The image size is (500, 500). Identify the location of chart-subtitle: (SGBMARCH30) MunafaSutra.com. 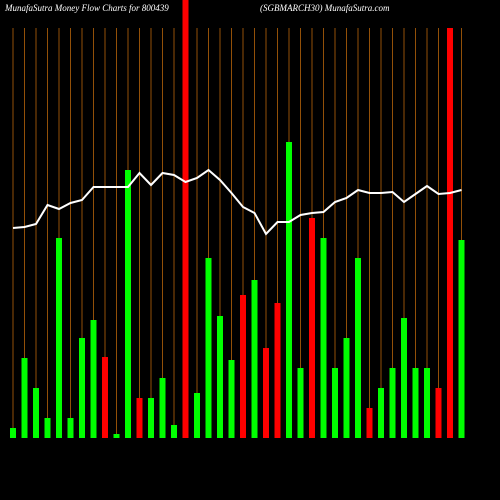
(325, 8).